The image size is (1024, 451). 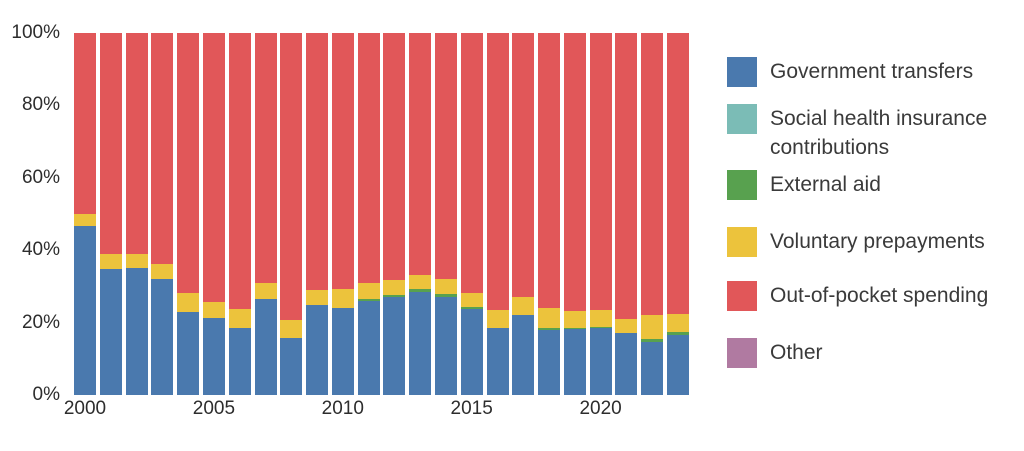 What do you see at coordinates (872, 71) in the screenshot?
I see `legend-label-government-transfers: Government transfers` at bounding box center [872, 71].